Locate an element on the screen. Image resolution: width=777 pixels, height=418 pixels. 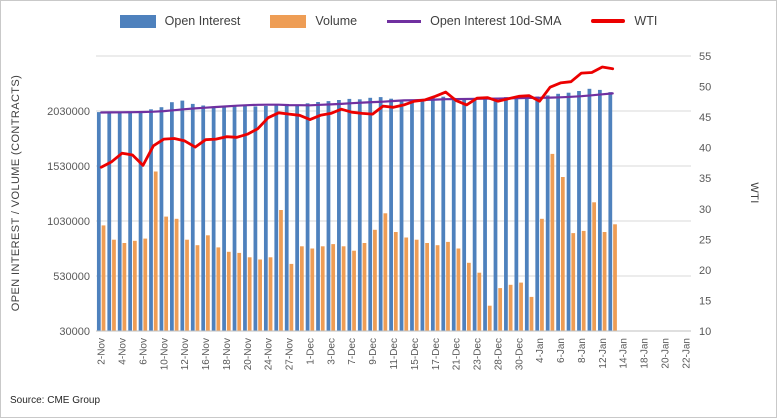
svg-text: 11-Dec is located at coordinates (394, 354).